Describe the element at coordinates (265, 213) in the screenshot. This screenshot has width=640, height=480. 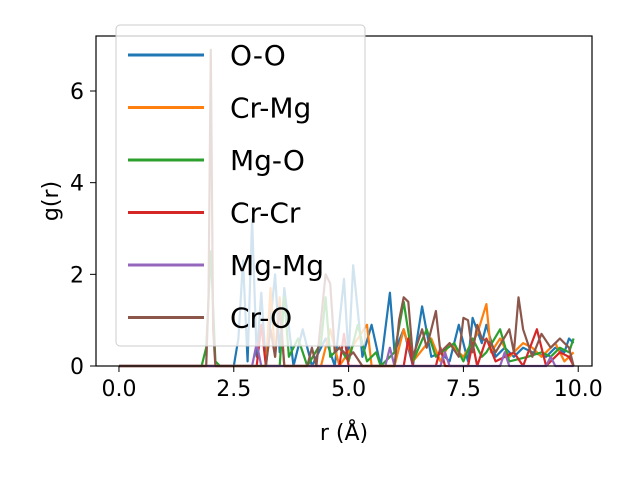
I see `legend-label: Cr-Cr` at that location.